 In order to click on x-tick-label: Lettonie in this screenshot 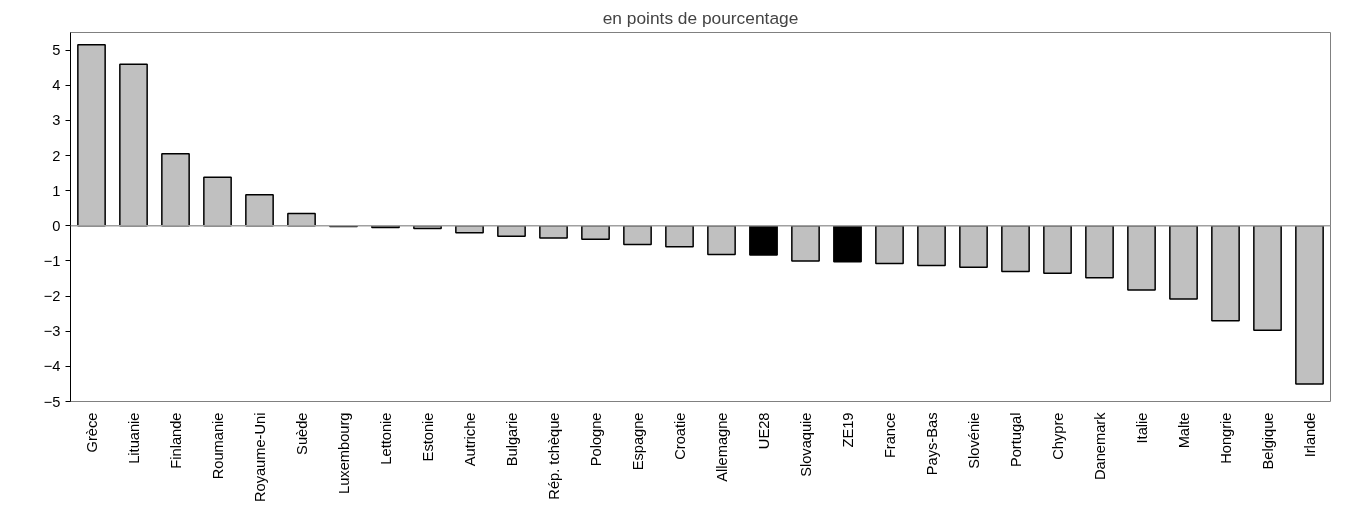, I will do `click(385, 438)`.